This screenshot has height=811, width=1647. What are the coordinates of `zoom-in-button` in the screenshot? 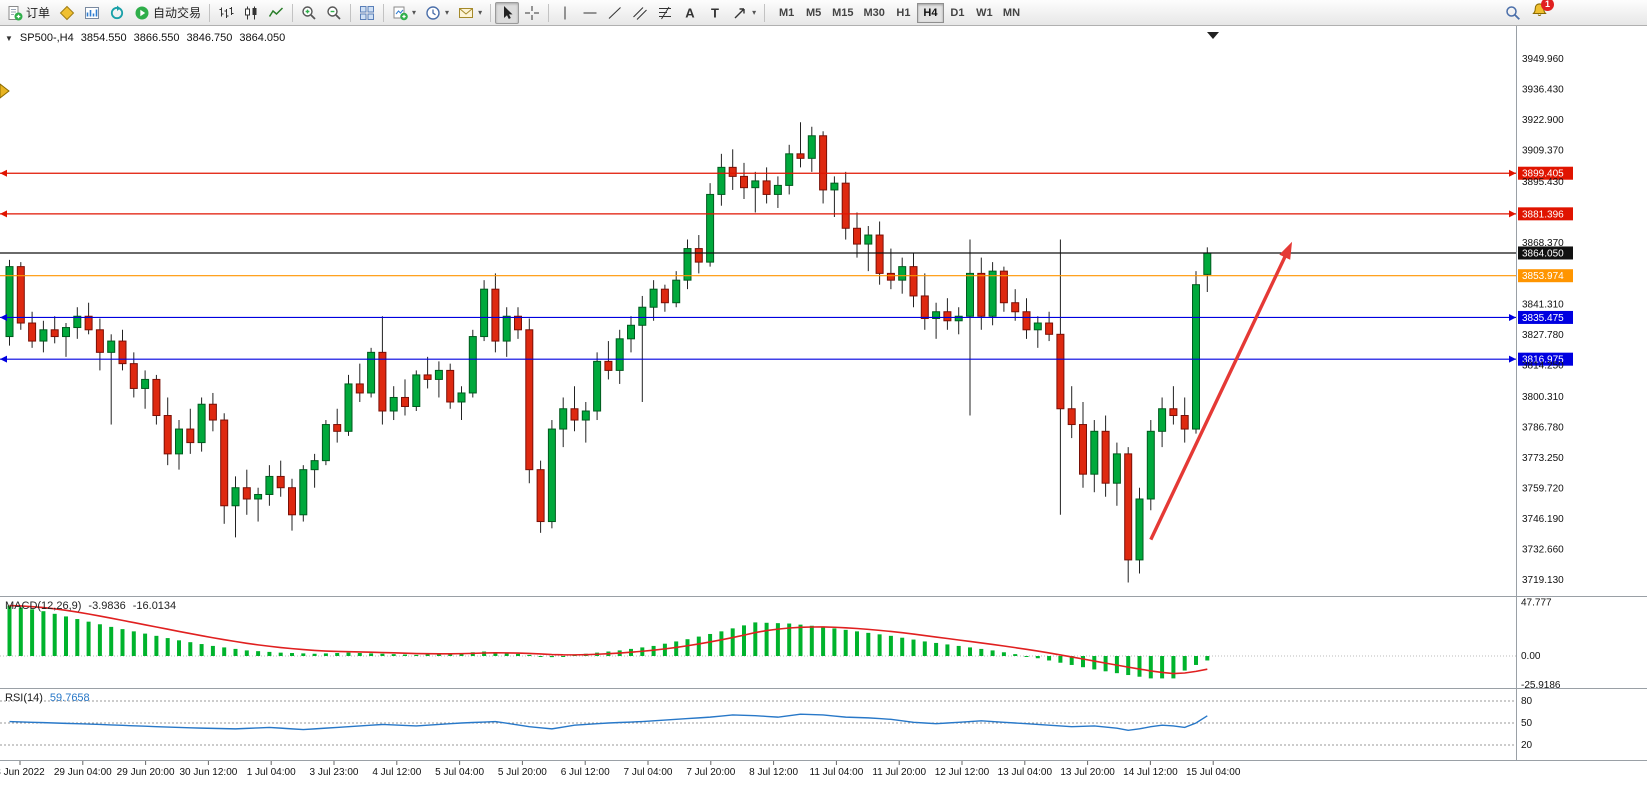 It's located at (309, 13).